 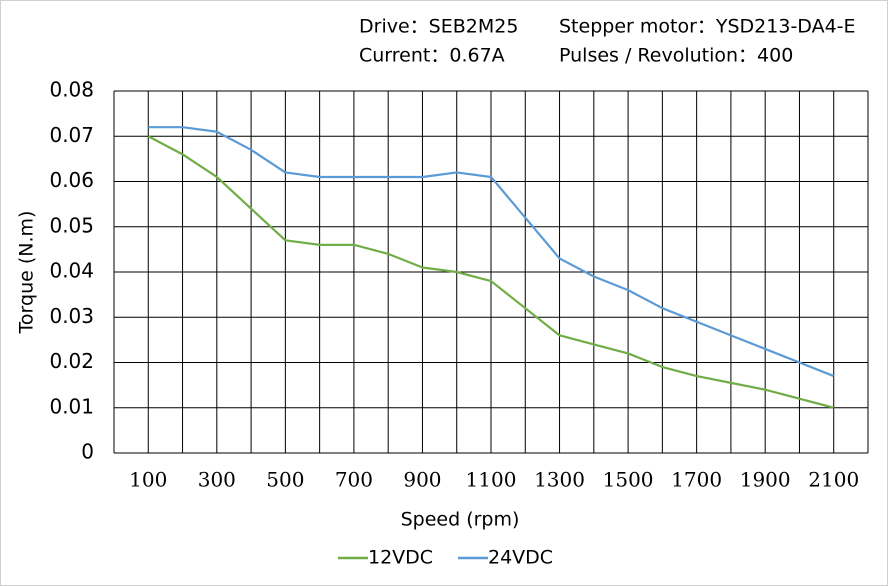 I want to click on legend-label: 12VDC, so click(x=400, y=558).